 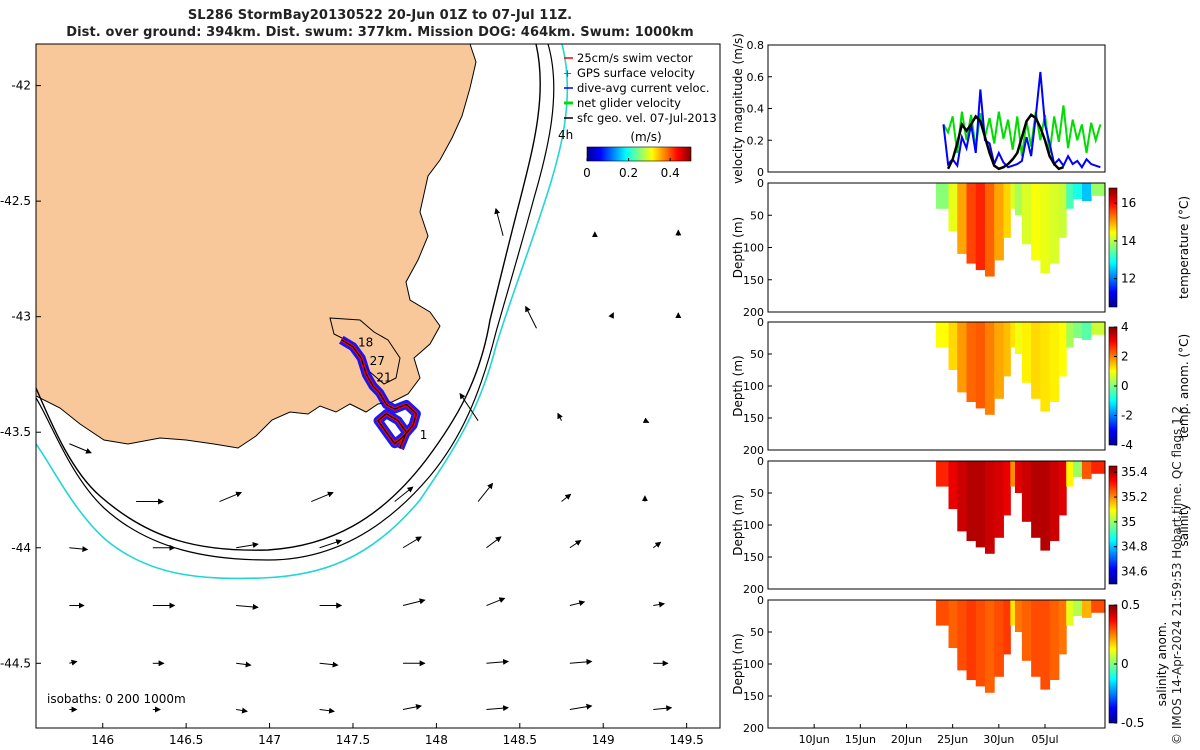 What do you see at coordinates (269, 740) in the screenshot?
I see `map-x-tick-label: 147` at bounding box center [269, 740].